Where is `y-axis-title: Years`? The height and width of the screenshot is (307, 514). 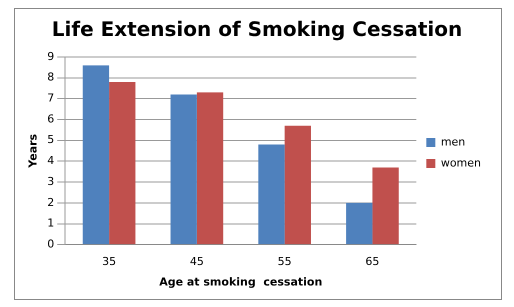 y-axis-title: Years is located at coordinates (33, 151).